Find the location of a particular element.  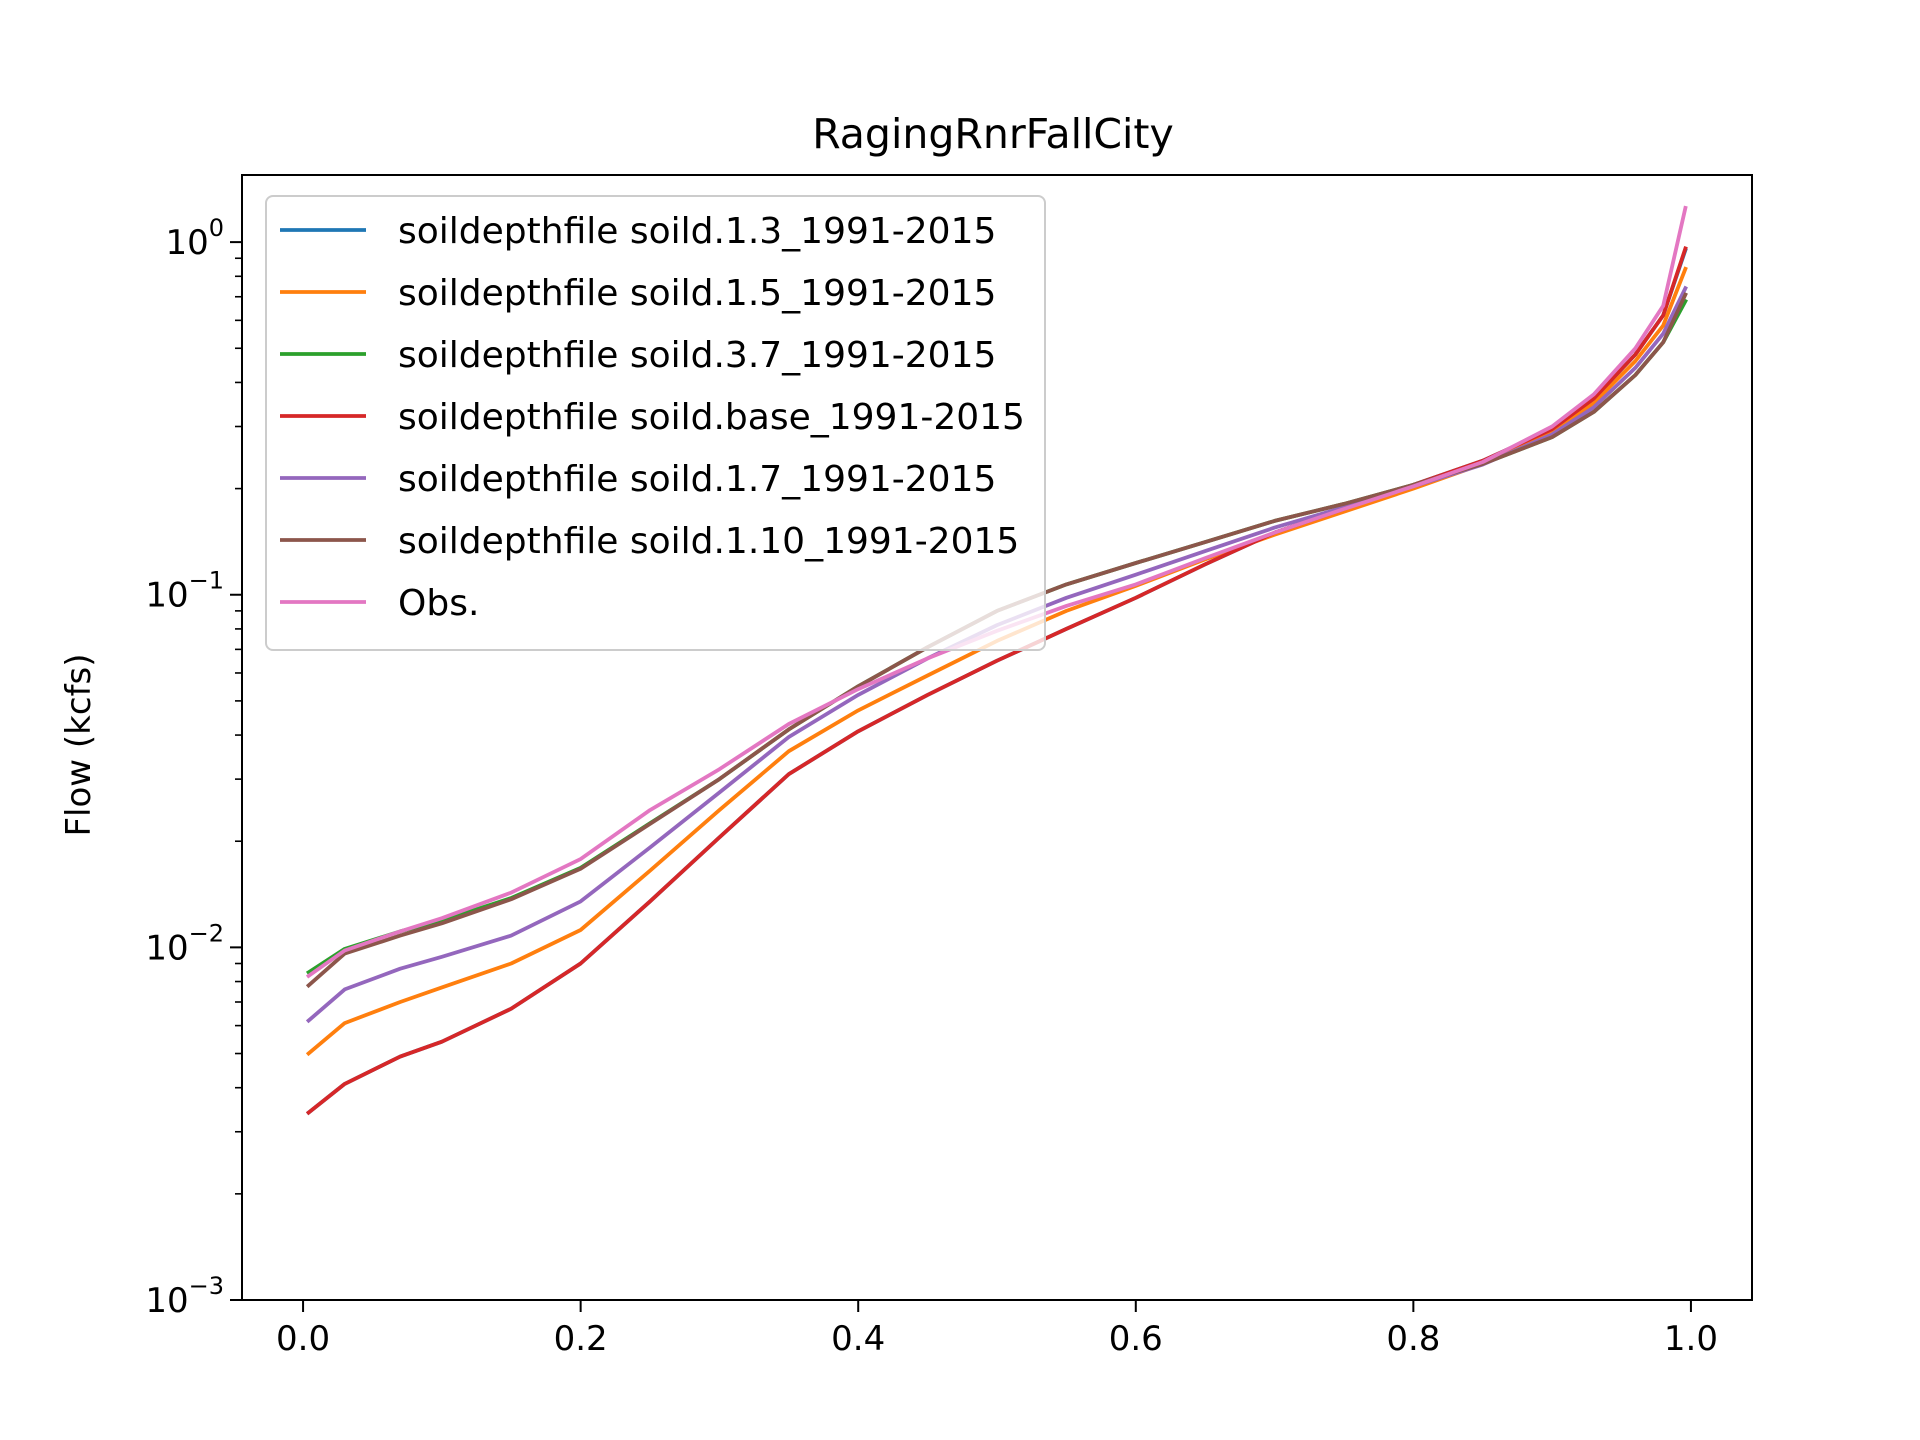

chart-title: RagingRnrFallCity is located at coordinates (993, 134).